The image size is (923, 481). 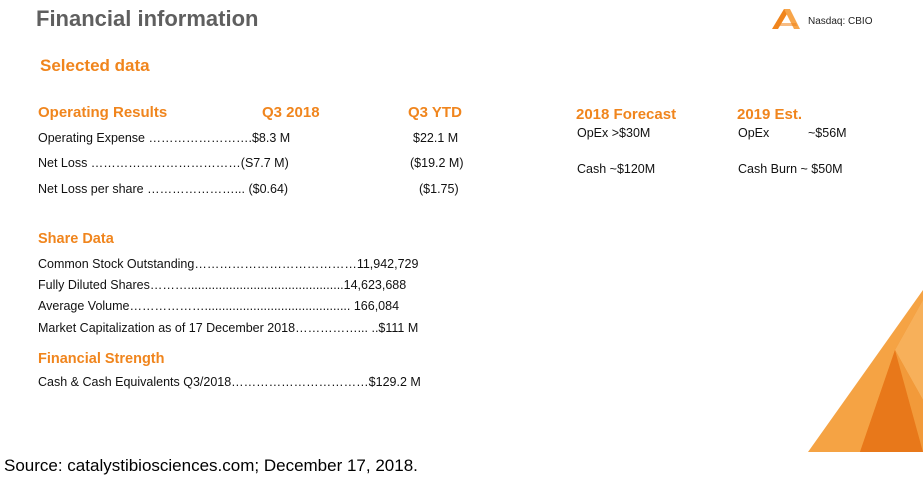 I want to click on net-loss-row: Net Loss ………………………………(S7.7 M), so click(x=163, y=163).